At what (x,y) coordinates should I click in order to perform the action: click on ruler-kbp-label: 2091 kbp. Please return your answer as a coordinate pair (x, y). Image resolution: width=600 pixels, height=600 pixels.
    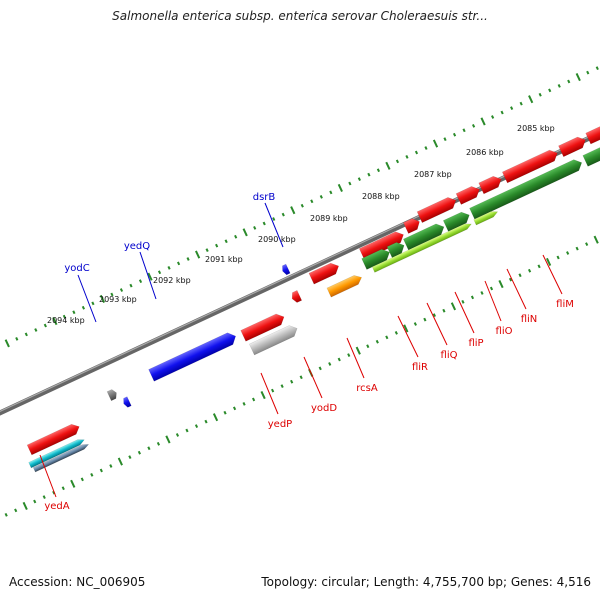
    Looking at the image, I should click on (224, 259).